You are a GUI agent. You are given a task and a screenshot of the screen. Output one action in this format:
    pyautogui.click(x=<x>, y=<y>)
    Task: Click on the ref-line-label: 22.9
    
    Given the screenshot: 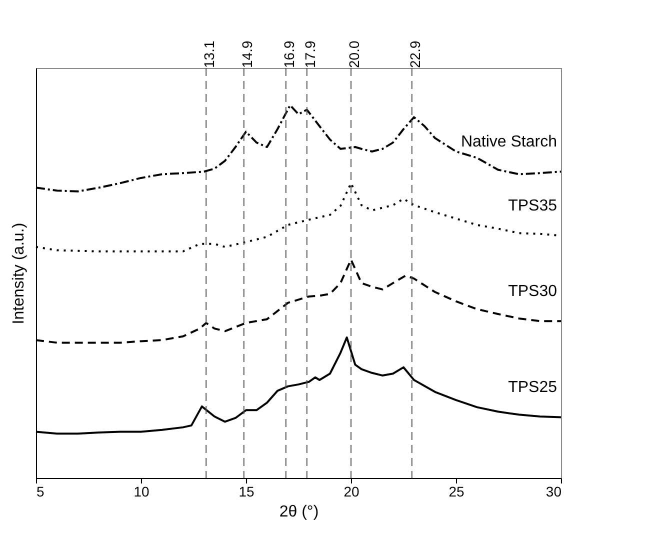 What is the action you would take?
    pyautogui.click(x=414, y=54)
    